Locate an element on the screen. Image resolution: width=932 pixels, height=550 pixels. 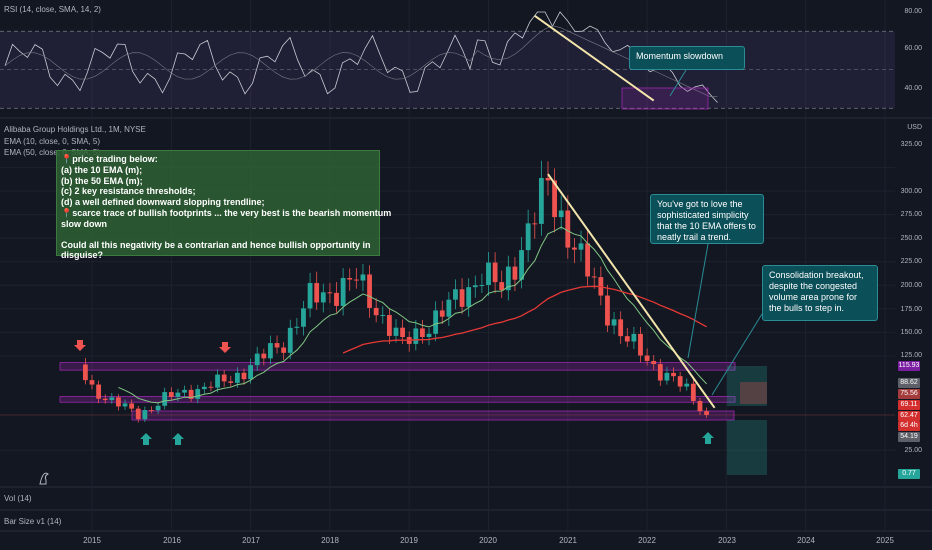
price-tick: 25.00 is located at coordinates (913, 450).